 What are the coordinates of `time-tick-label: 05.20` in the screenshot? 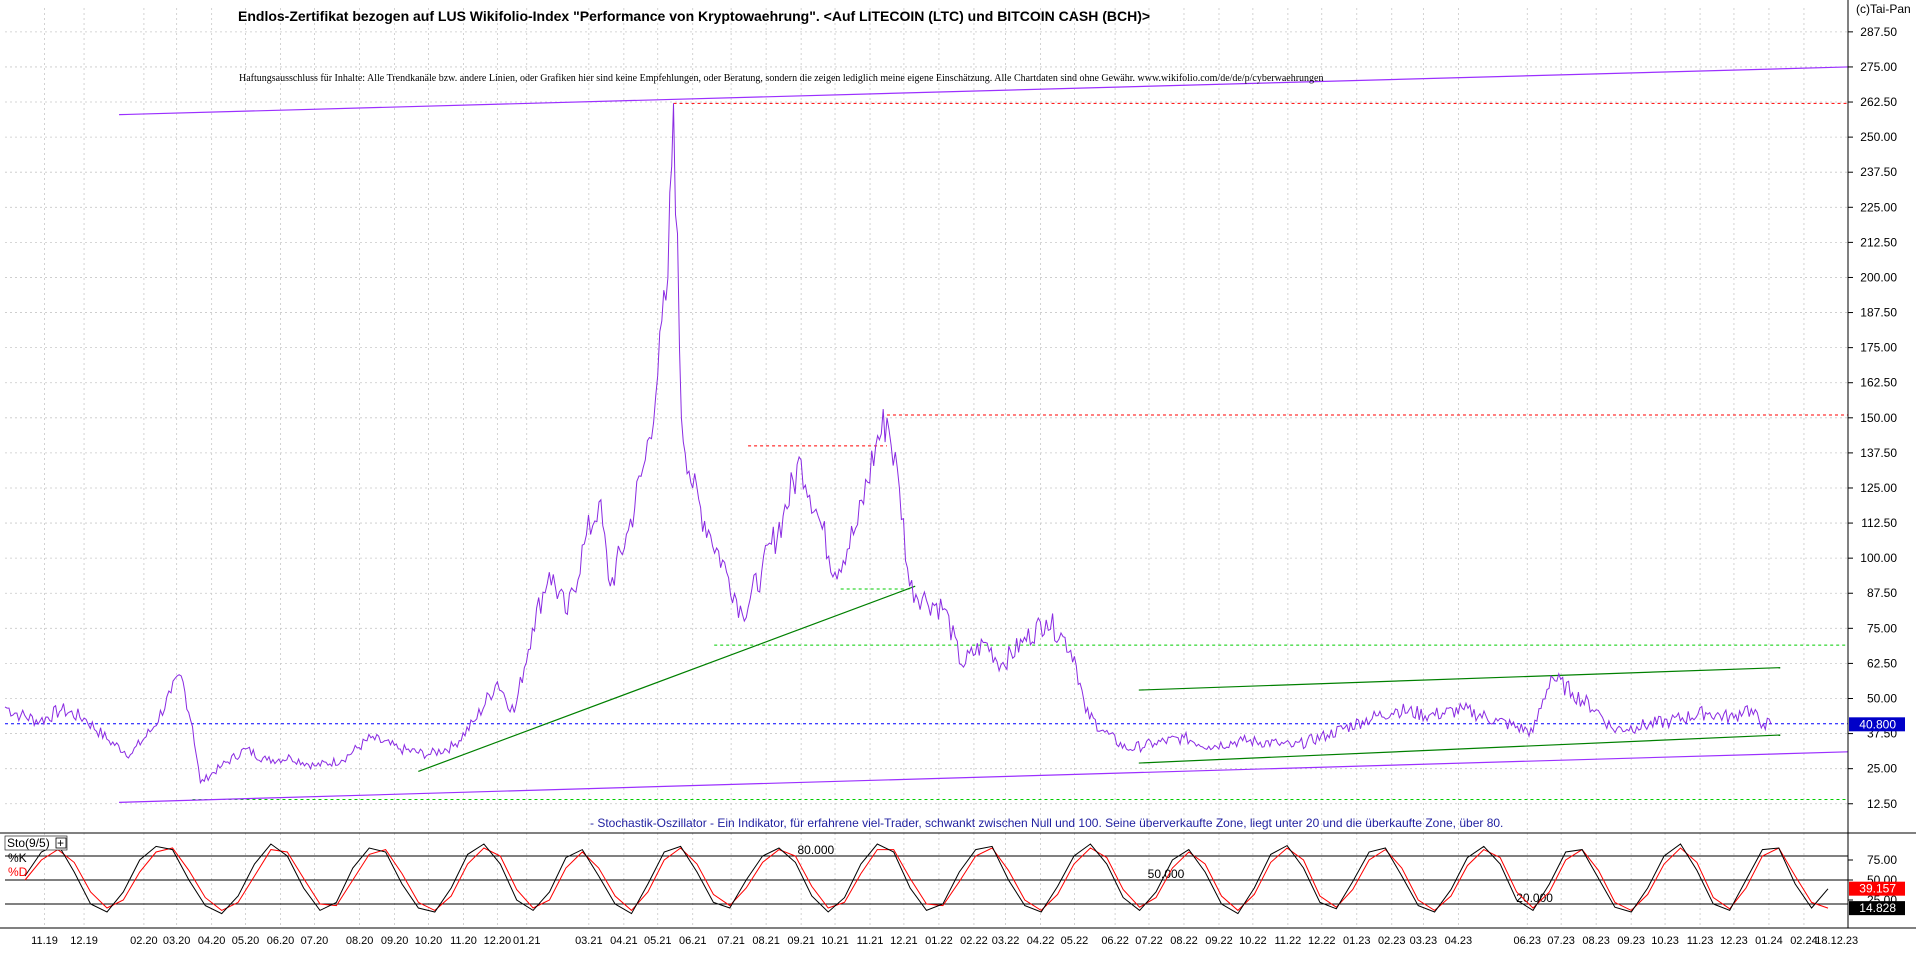 It's located at (246, 941).